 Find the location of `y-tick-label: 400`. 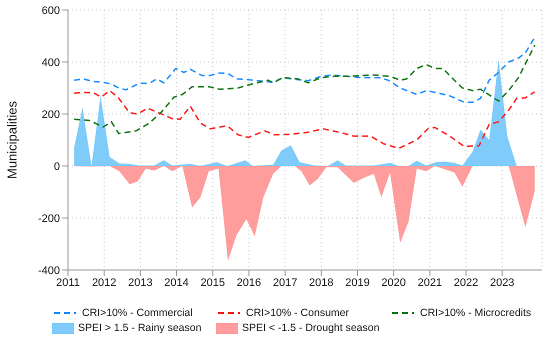

y-tick-label: 400 is located at coordinates (51, 62).